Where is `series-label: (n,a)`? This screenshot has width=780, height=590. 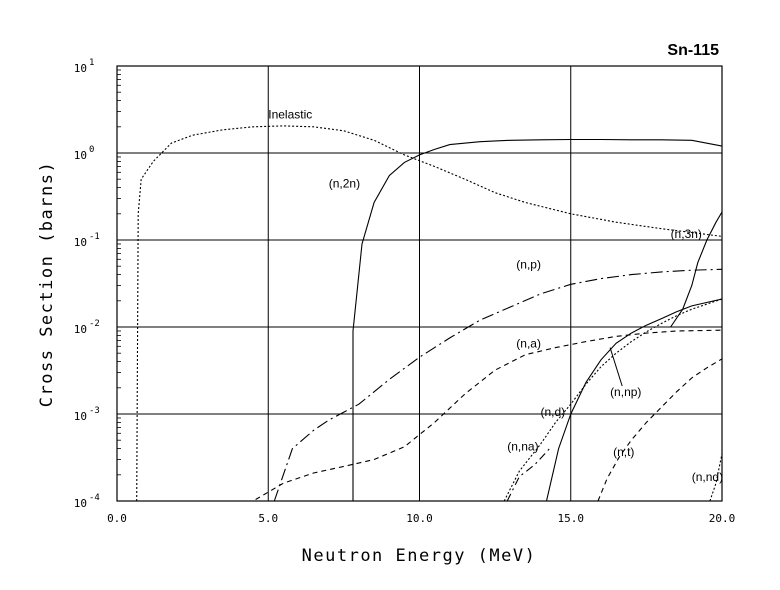
series-label: (n,a) is located at coordinates (528, 344).